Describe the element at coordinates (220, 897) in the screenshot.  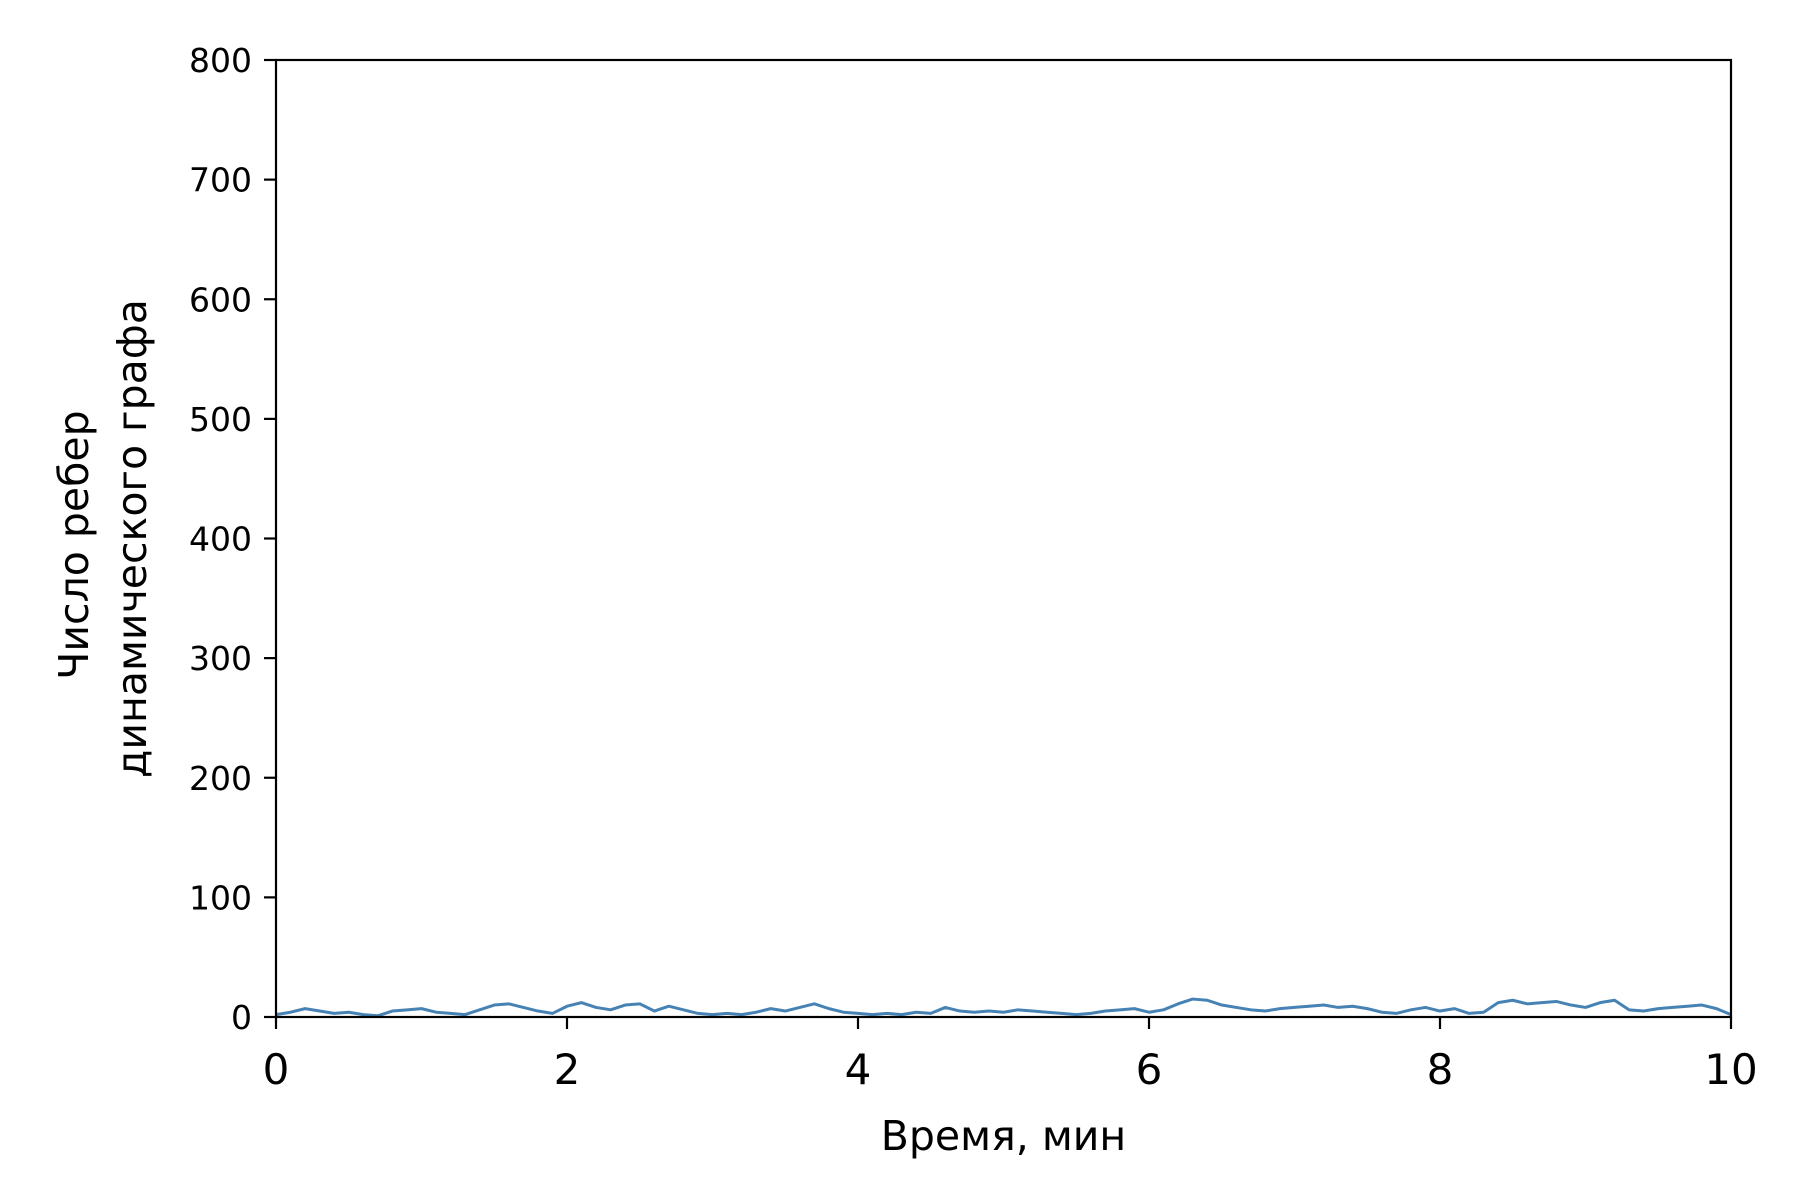
I see `y-tick-label: 100` at that location.